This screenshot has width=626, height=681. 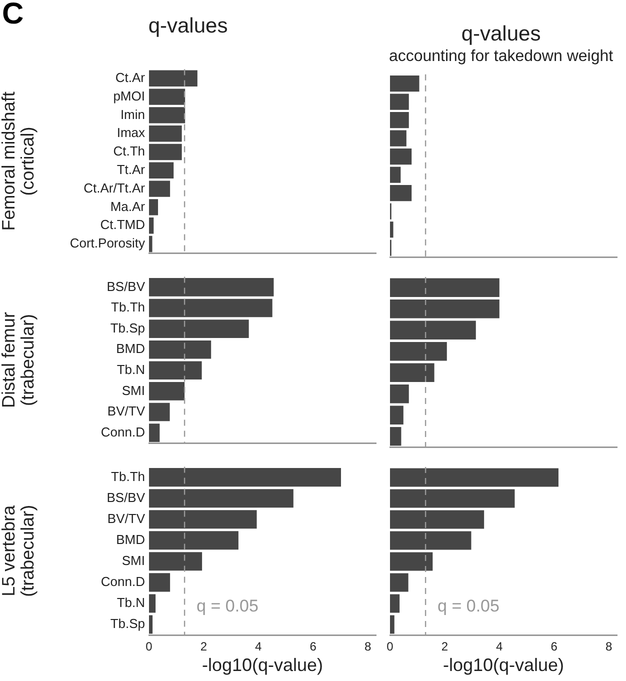 What do you see at coordinates (501, 57) in the screenshot?
I see `chart-subtitle: accounting for takedown weight` at bounding box center [501, 57].